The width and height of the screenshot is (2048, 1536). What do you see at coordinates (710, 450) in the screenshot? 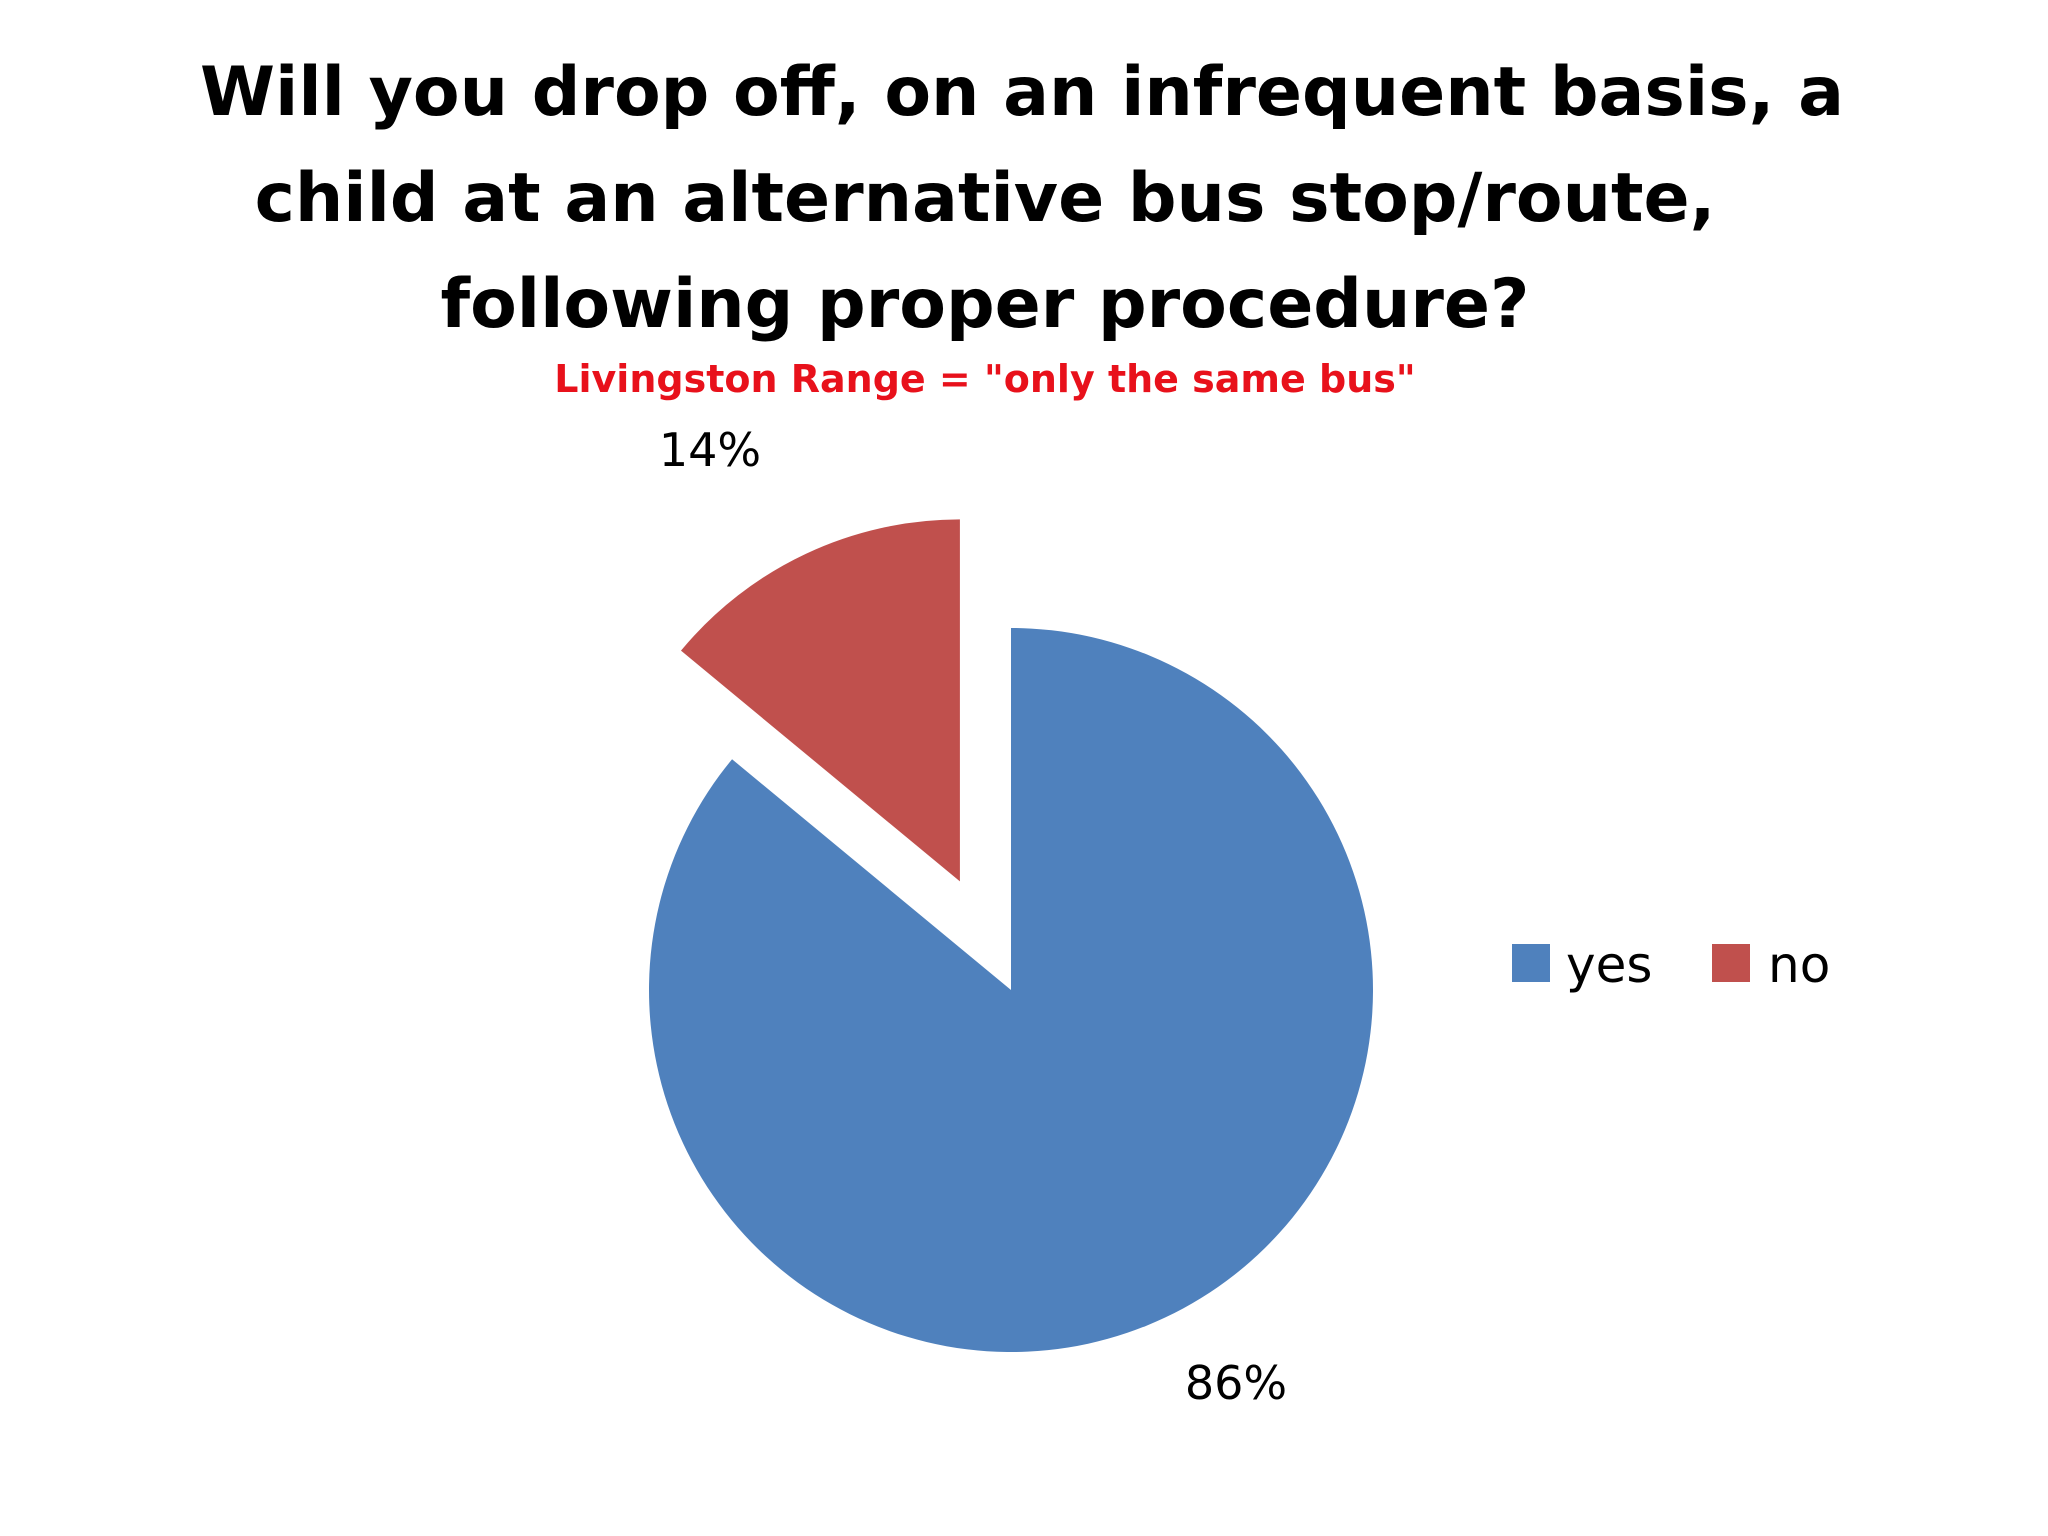
I see `data-label-no: 14%` at bounding box center [710, 450].